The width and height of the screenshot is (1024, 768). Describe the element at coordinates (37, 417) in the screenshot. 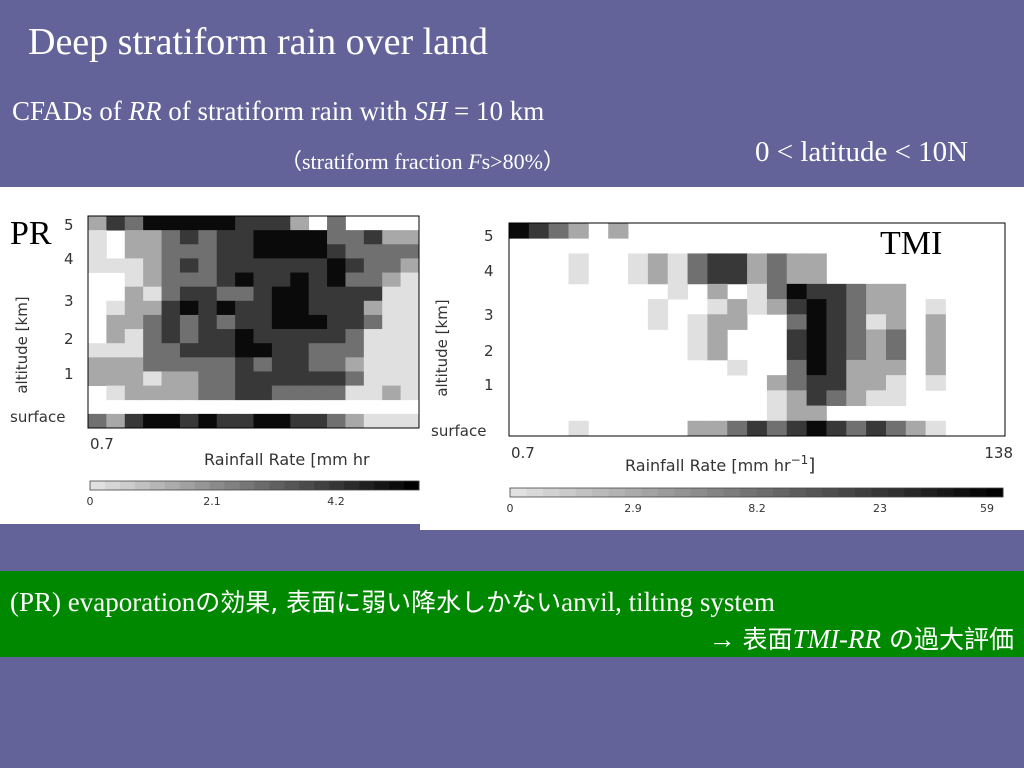

I see `y-tick-label: surface` at that location.